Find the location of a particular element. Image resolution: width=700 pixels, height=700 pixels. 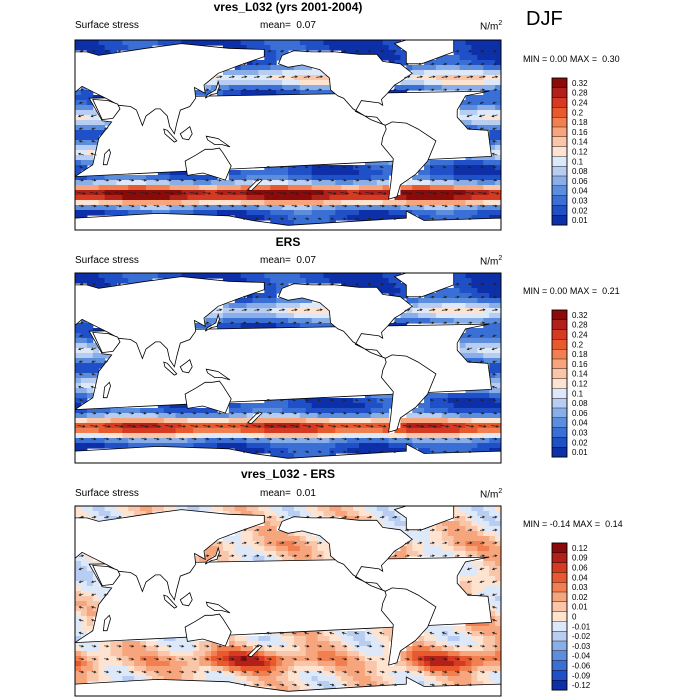

panel-1-units: N/m2 is located at coordinates (491, 26).